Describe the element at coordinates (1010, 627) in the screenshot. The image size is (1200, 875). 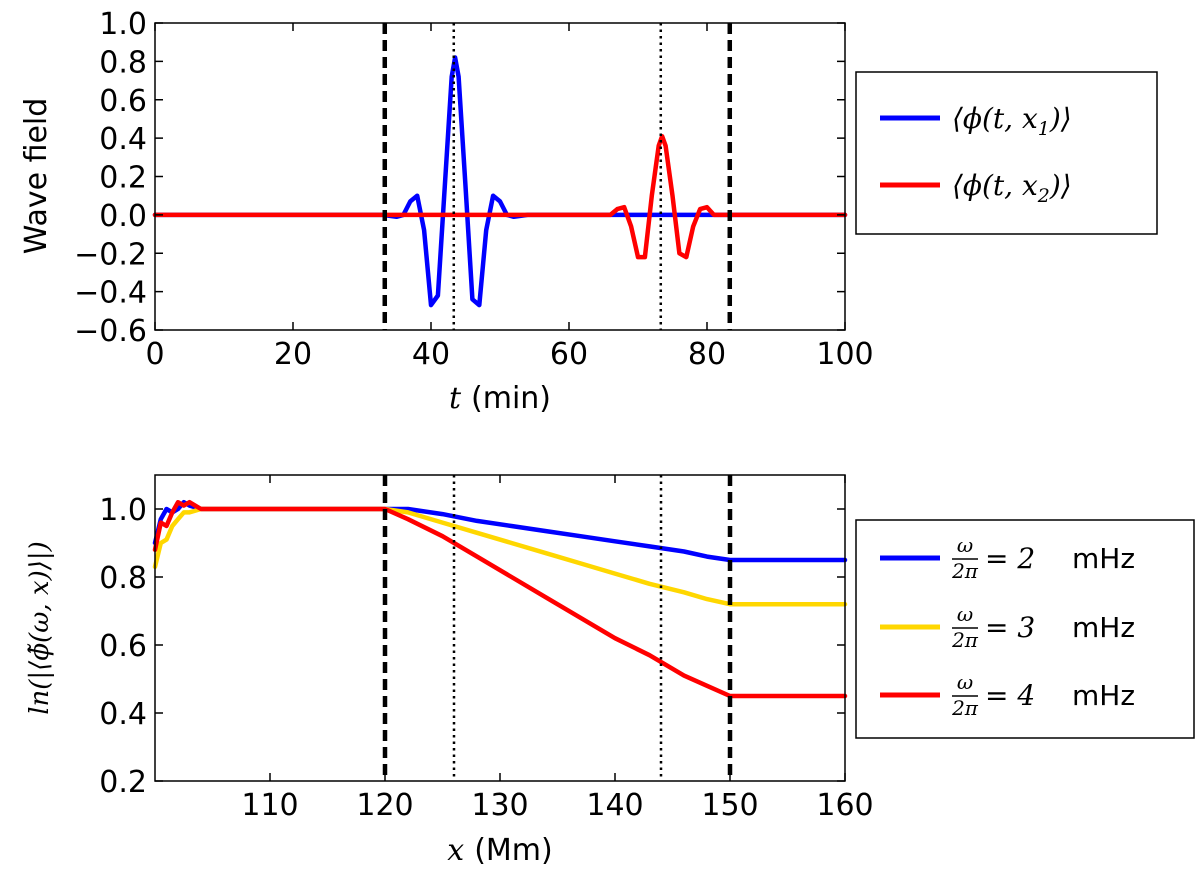
I see `svg-text: = 3` at that location.